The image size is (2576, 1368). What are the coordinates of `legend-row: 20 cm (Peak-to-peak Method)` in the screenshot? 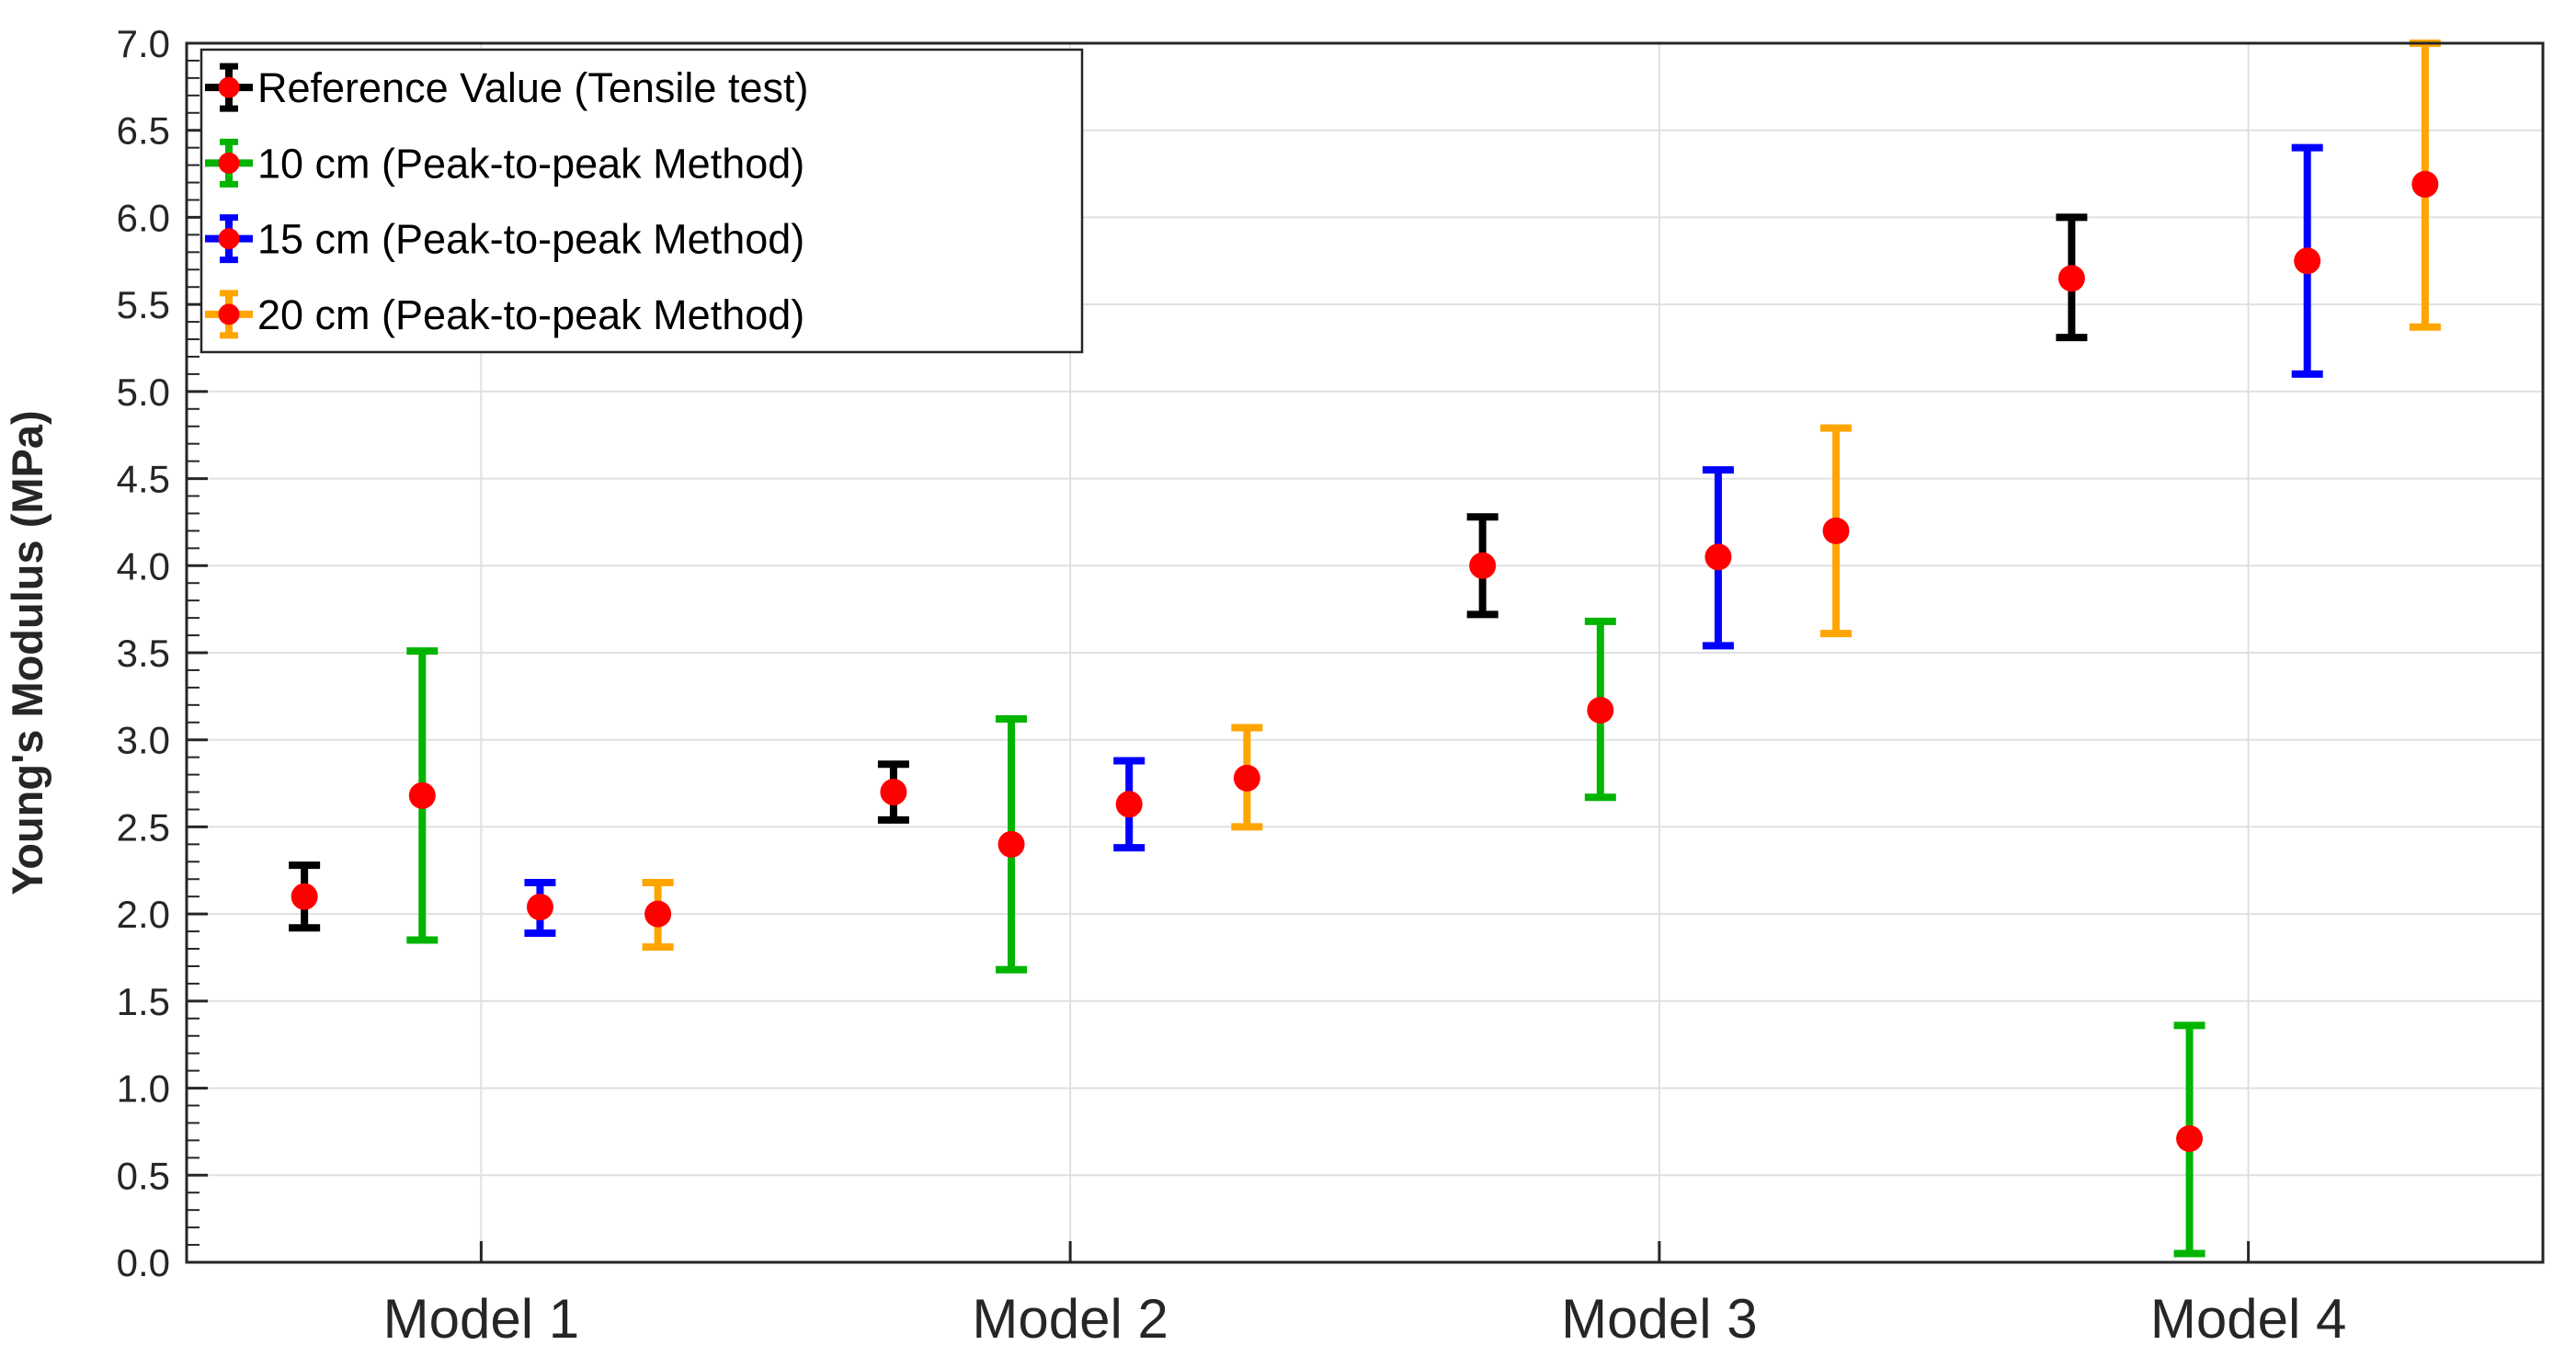 It's located at (504, 314).